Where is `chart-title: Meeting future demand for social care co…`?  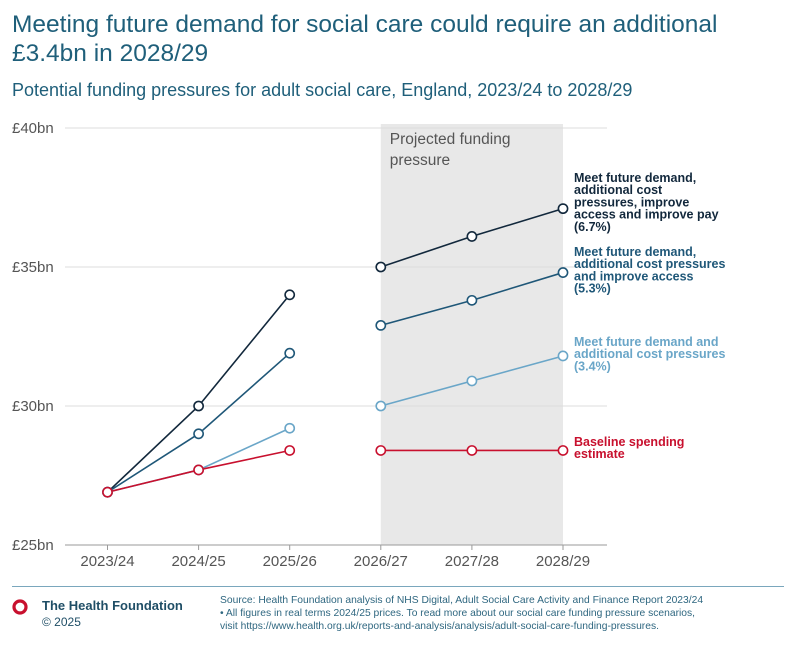
chart-title: Meeting future demand for social care co… is located at coordinates (365, 39).